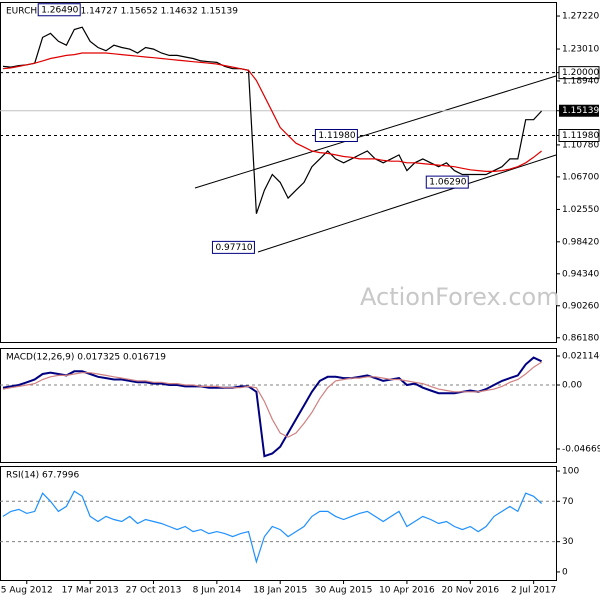 The width and height of the screenshot is (600, 600). What do you see at coordinates (580, 210) in the screenshot?
I see `y-tick-label: 1.02550` at bounding box center [580, 210].